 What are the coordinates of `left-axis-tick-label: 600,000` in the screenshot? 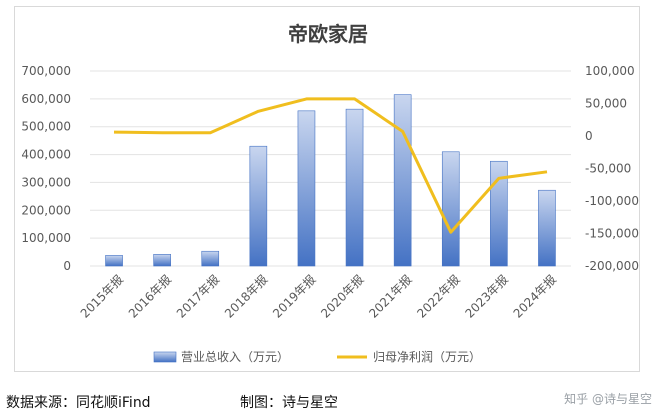 It's located at (46, 99).